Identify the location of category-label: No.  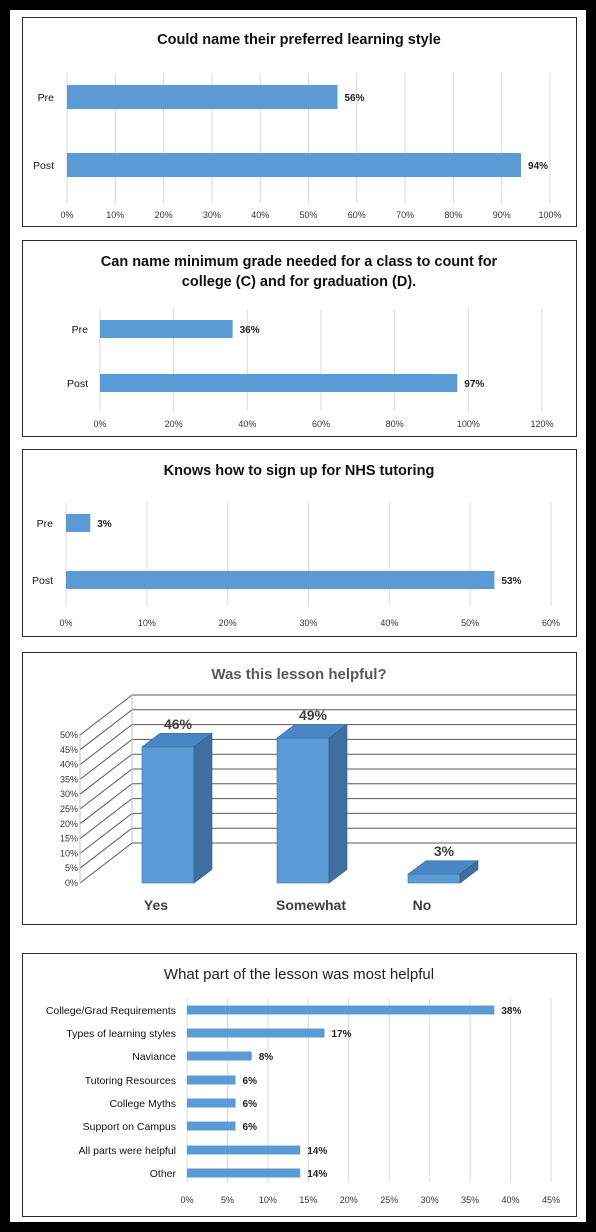
(422, 905).